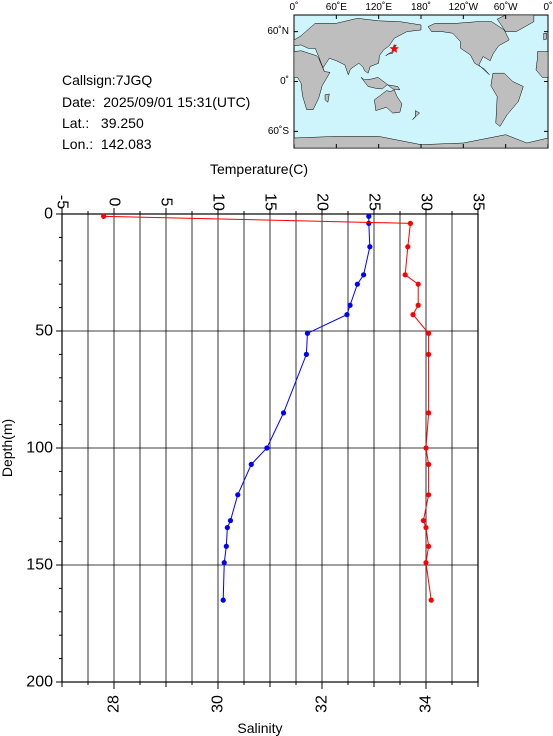 This screenshot has width=553, height=736. What do you see at coordinates (7, 448) in the screenshot?
I see `depth-axis-label: Depth(m)` at bounding box center [7, 448].